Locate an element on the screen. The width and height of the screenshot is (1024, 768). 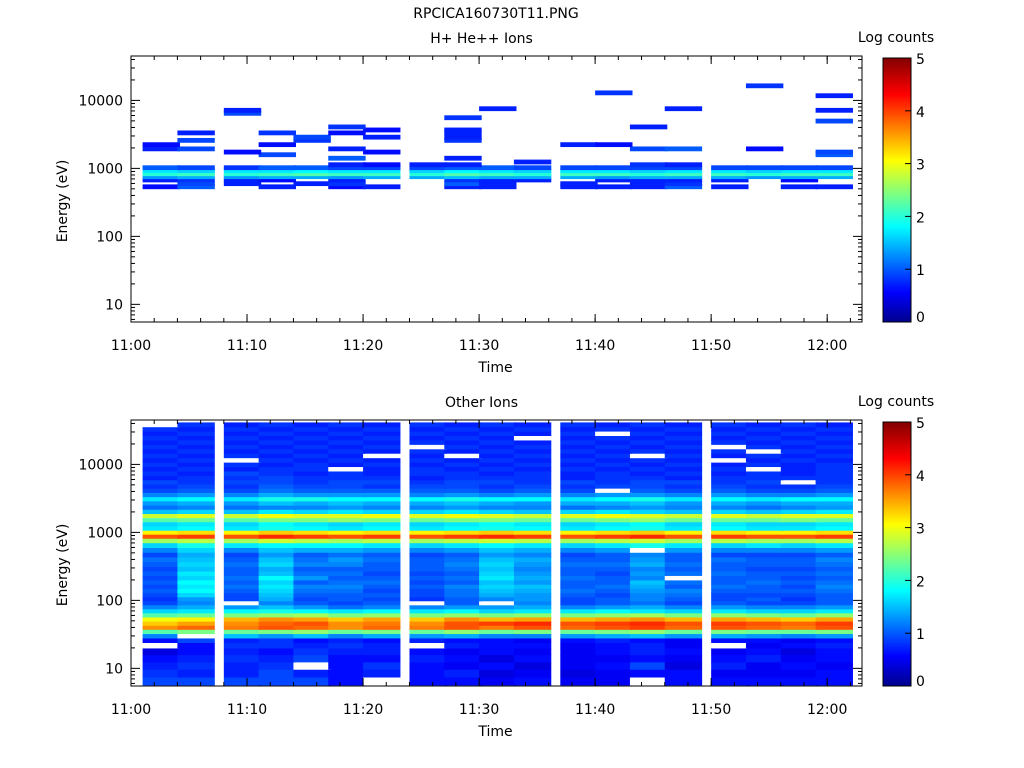
y-tick-label: 100 is located at coordinates (109, 237).